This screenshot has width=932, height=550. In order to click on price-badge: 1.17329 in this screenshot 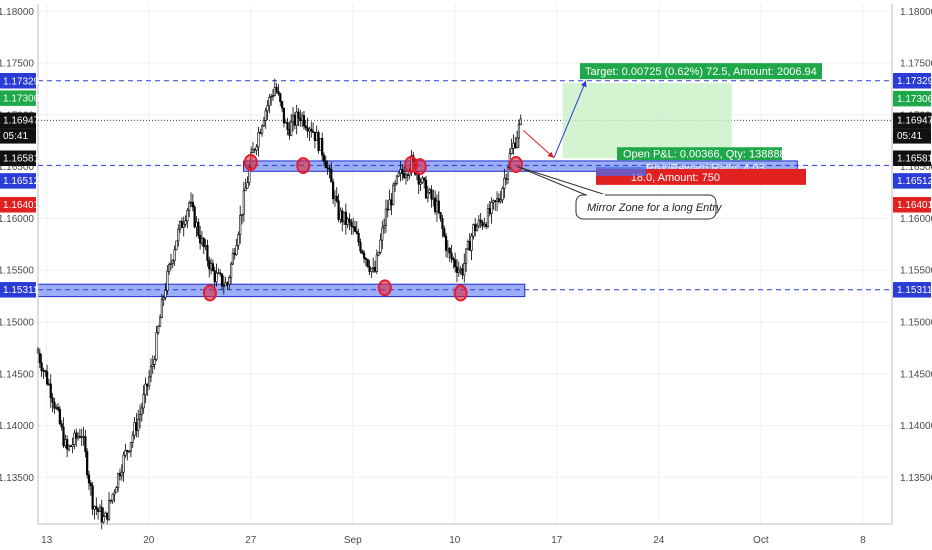, I will do `click(914, 81)`.